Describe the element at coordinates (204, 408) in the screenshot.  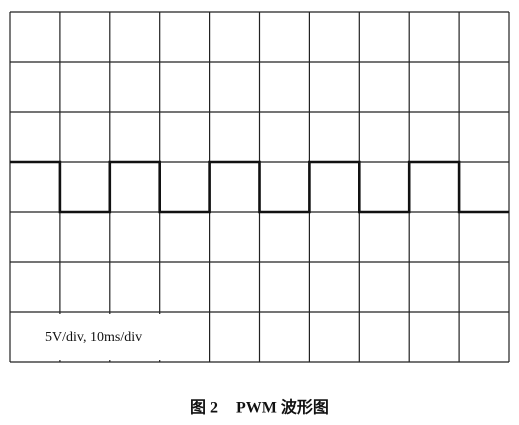
I see `figure-label: 图 2` at that location.